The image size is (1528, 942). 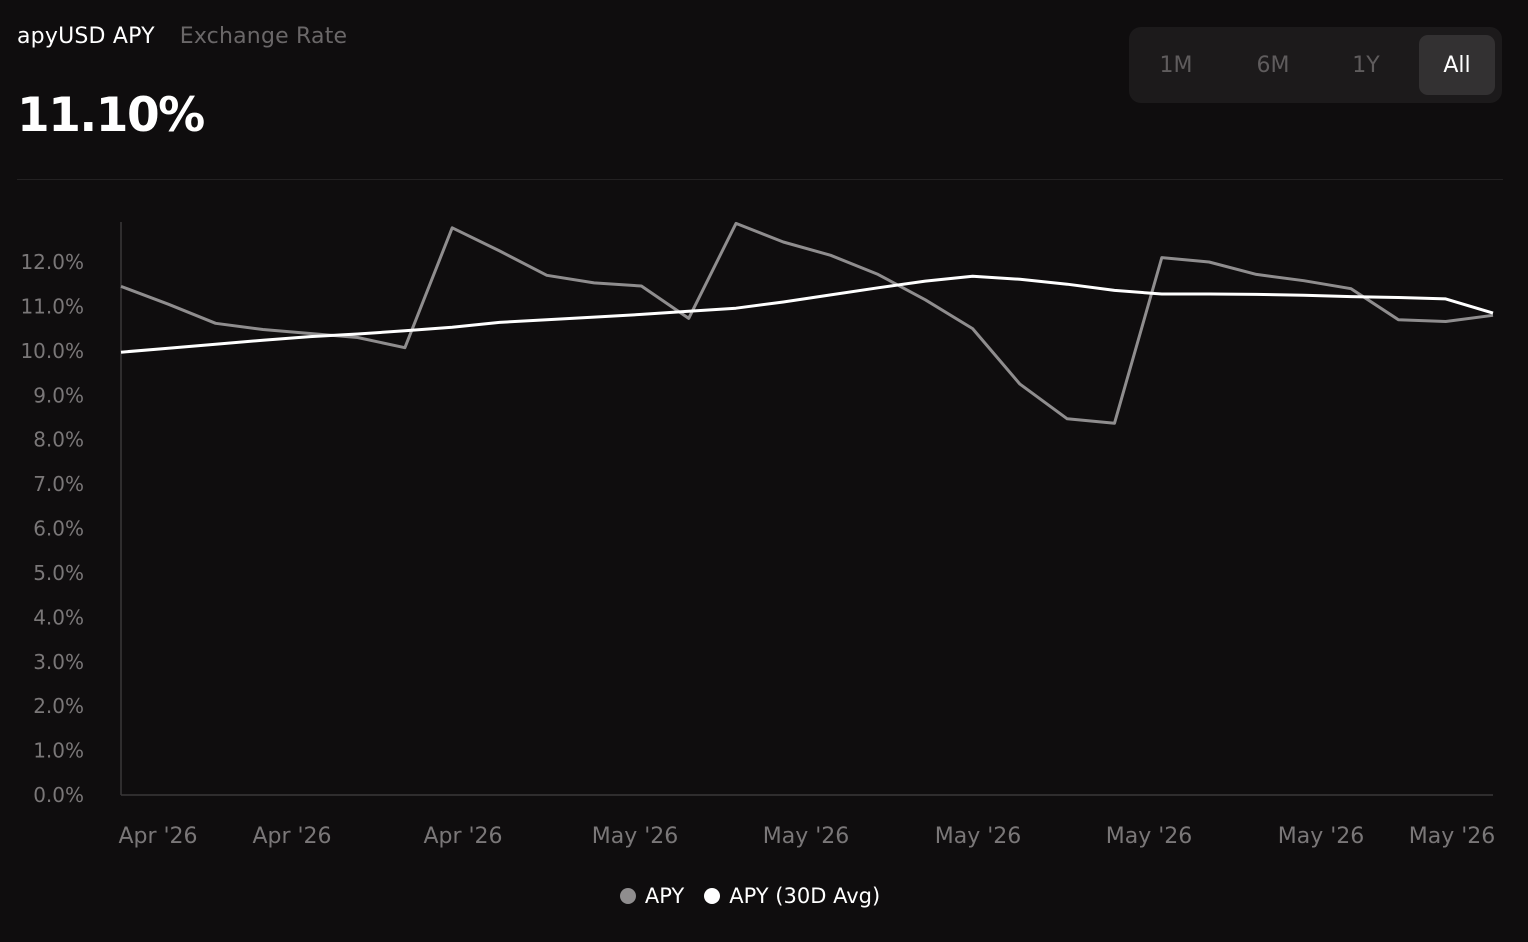 I want to click on current-apy-value: 11.10%, so click(x=111, y=115).